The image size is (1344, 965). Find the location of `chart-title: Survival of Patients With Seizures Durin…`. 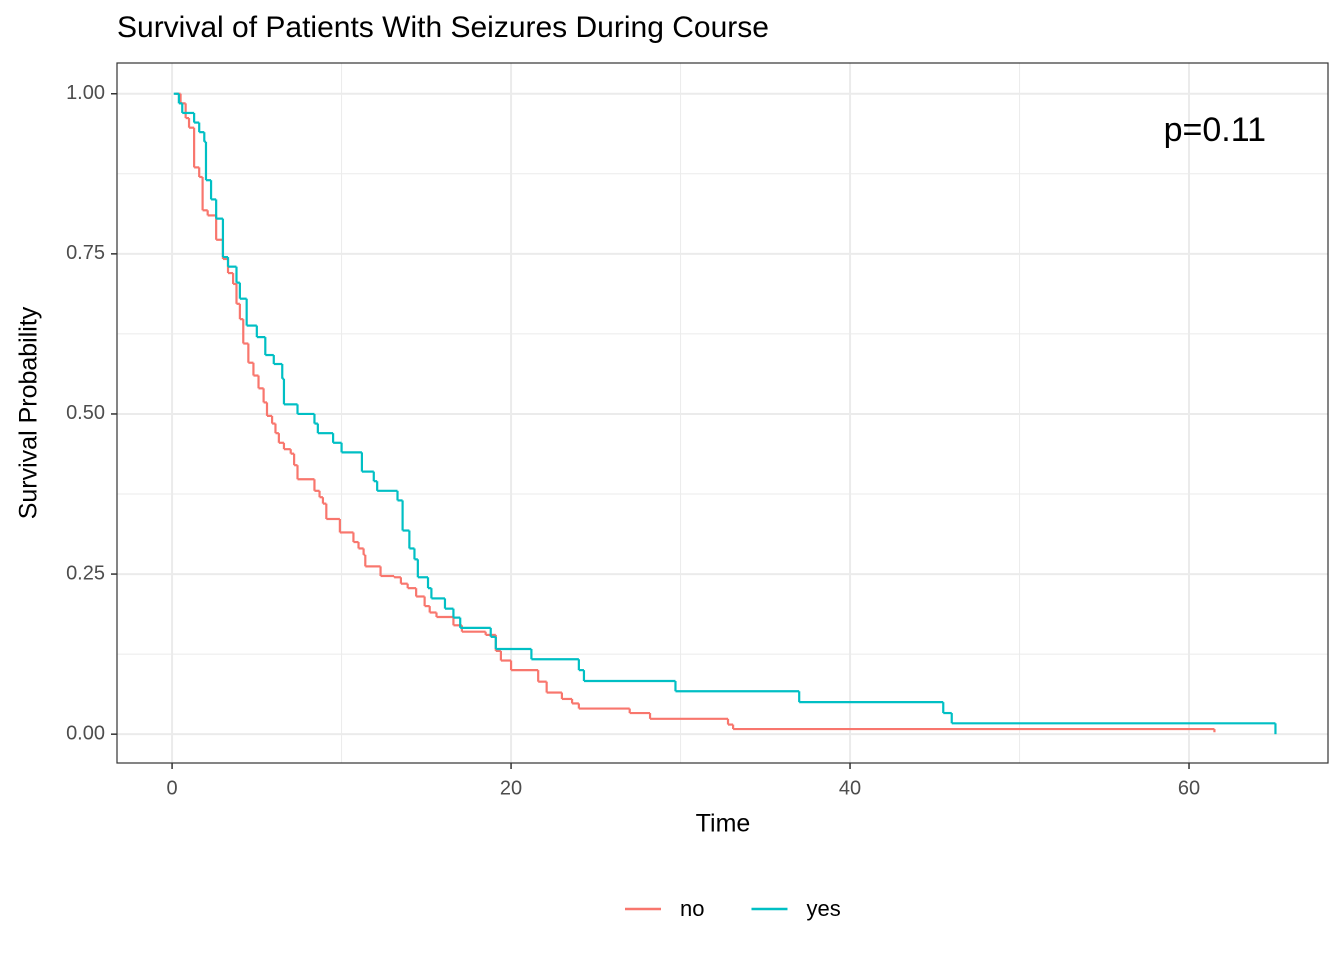

chart-title: Survival of Patients With Seizures Durin… is located at coordinates (443, 27).